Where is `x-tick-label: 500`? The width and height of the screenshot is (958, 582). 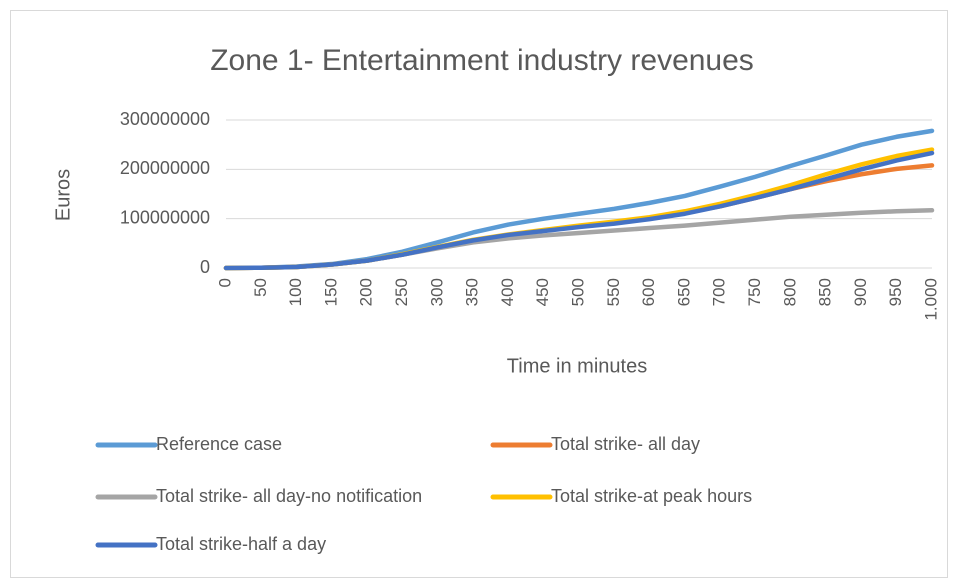 x-tick-label: 500 is located at coordinates (577, 292).